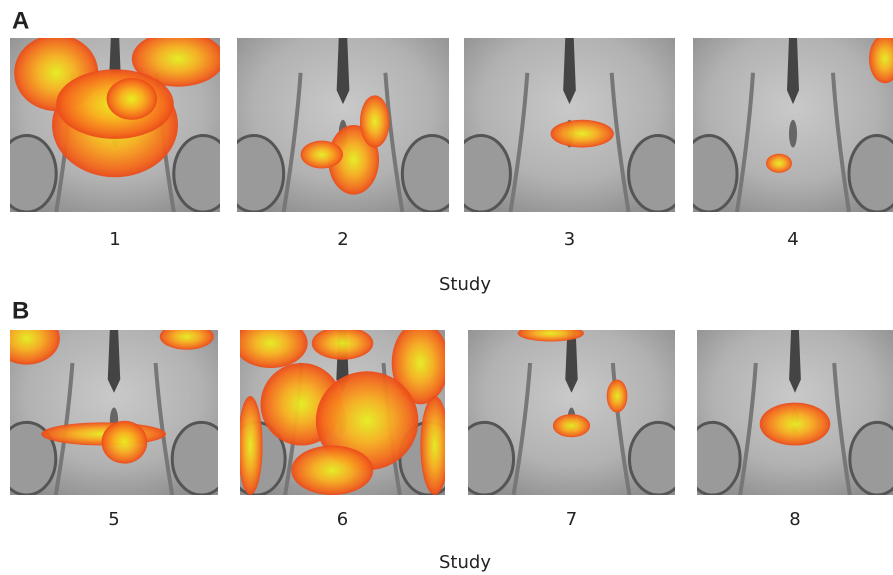 This screenshot has width=893, height=575. I want to click on study-number: 8, so click(794, 519).